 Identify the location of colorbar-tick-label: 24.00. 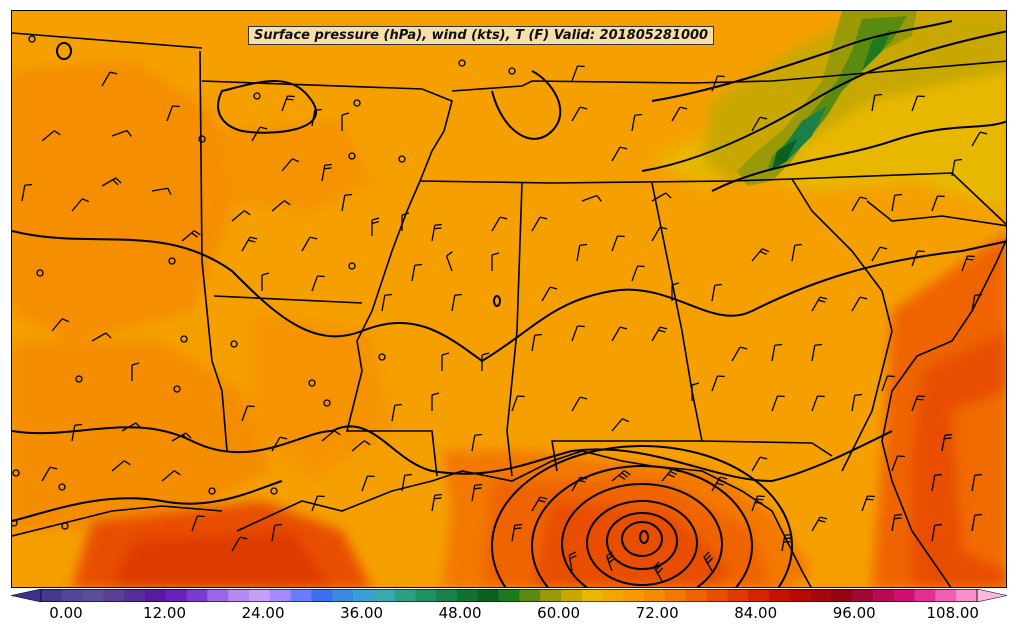
(263, 613).